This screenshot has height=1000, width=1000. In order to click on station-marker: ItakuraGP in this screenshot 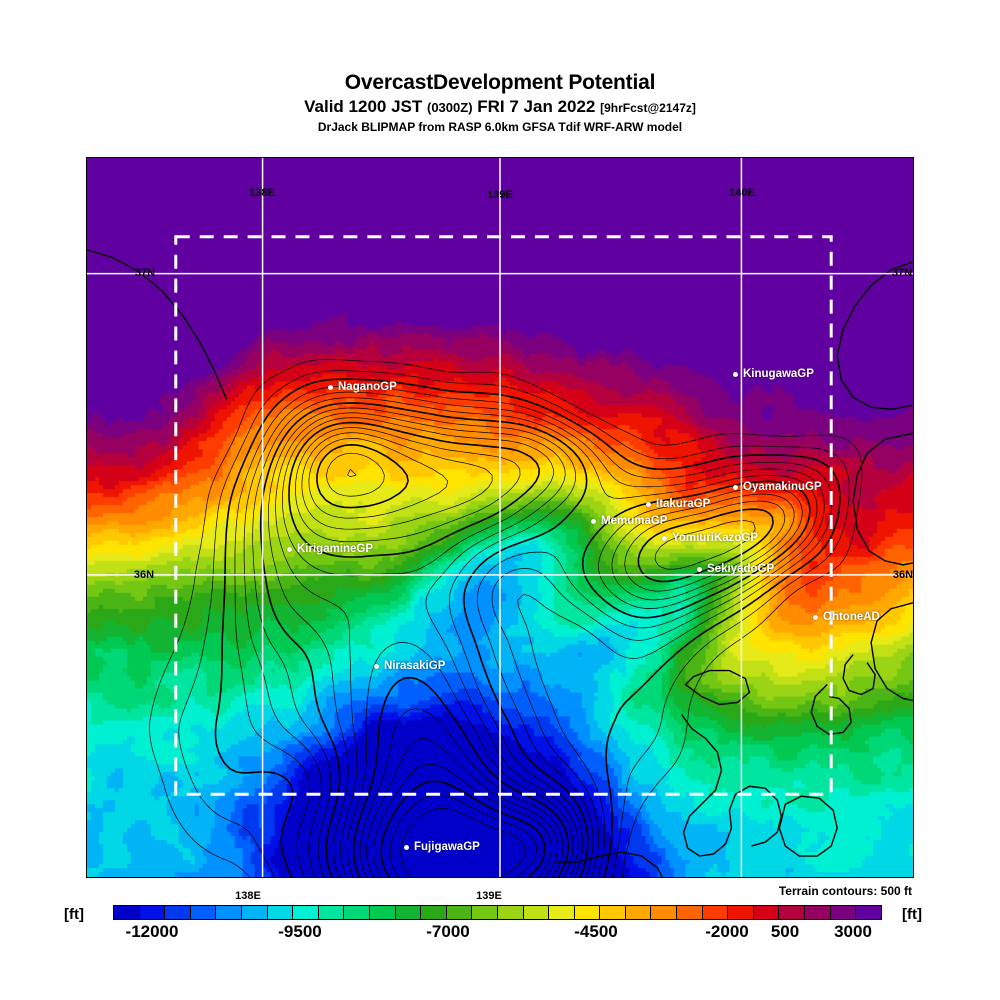, I will do `click(678, 504)`.